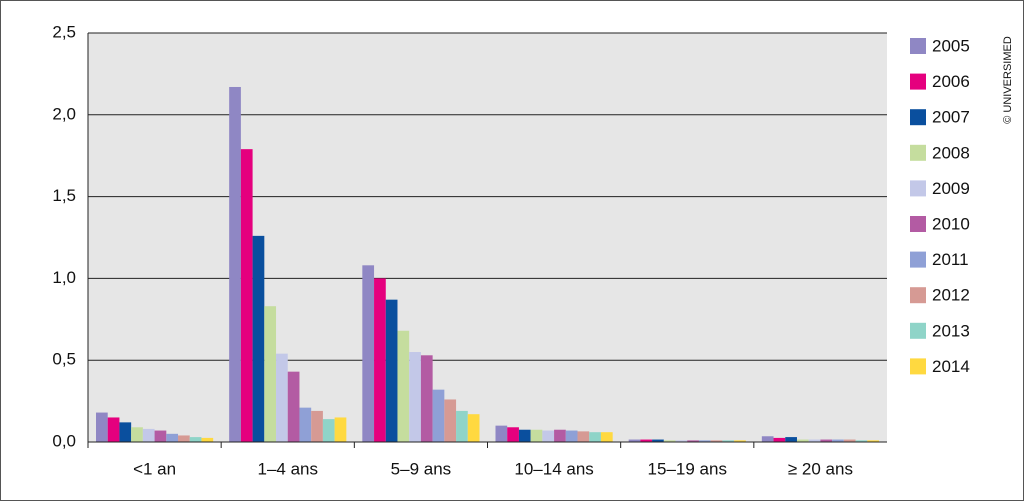 This screenshot has height=501, width=1024. Describe the element at coordinates (64, 113) in the screenshot. I see `y-tick-label: 2,0` at that location.